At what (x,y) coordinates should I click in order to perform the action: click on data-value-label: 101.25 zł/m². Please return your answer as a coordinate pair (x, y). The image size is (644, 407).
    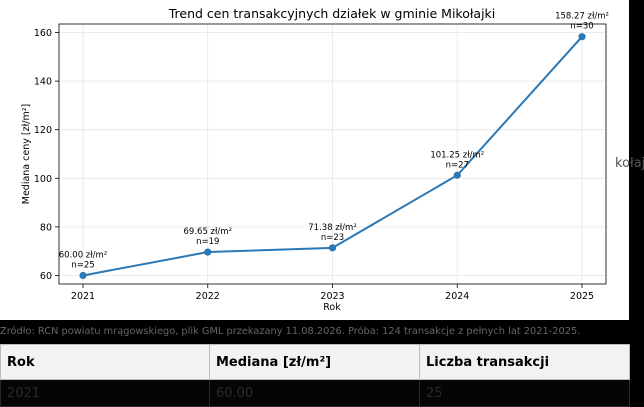
    Looking at the image, I should click on (457, 155).